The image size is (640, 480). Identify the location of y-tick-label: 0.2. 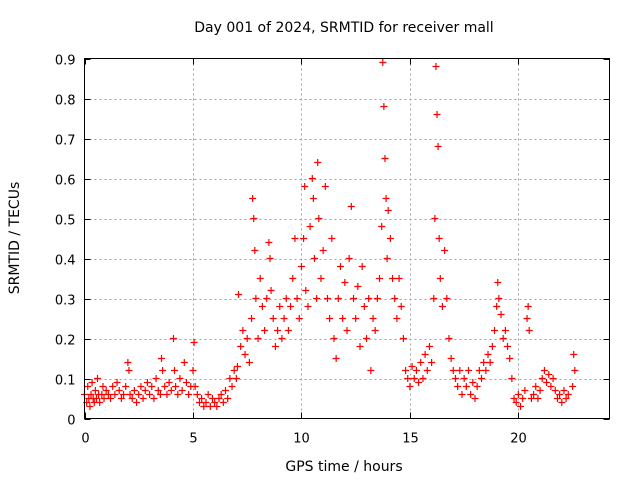
(65, 341).